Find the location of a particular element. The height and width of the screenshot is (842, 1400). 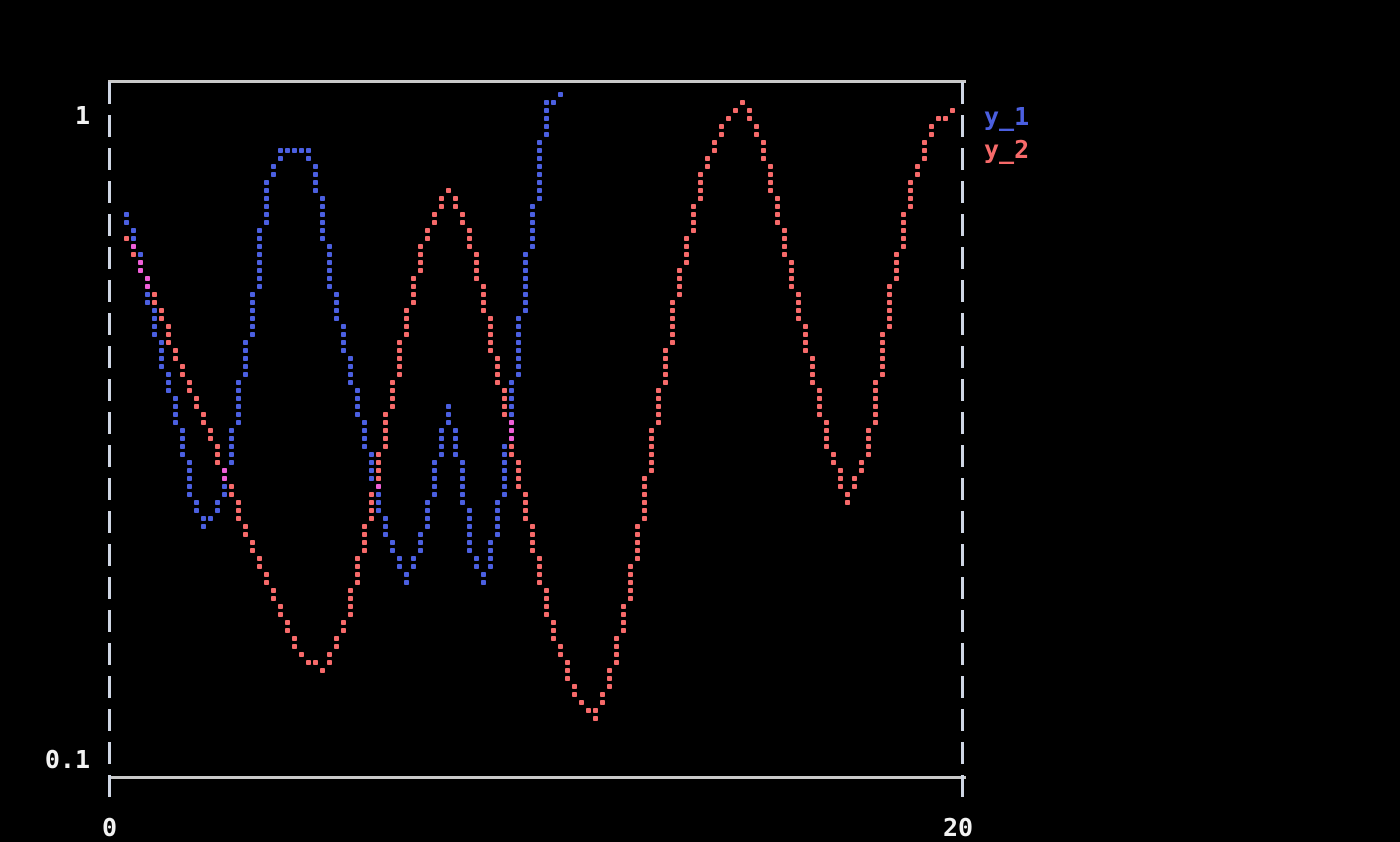

legend-item-y1: y_1 is located at coordinates (1007, 116).